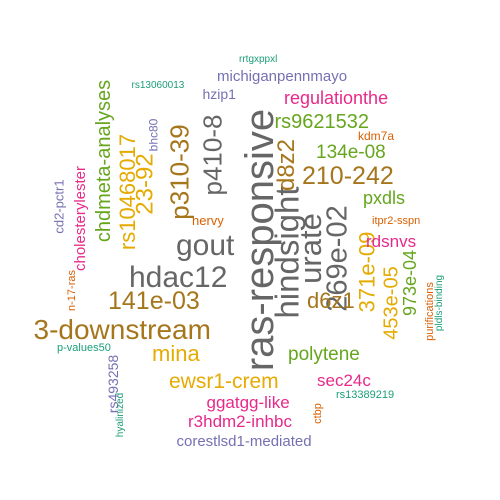 The width and height of the screenshot is (500, 500). What do you see at coordinates (258, 59) in the screenshot?
I see `word-rrtgxppxl: rrtgxppxl` at bounding box center [258, 59].